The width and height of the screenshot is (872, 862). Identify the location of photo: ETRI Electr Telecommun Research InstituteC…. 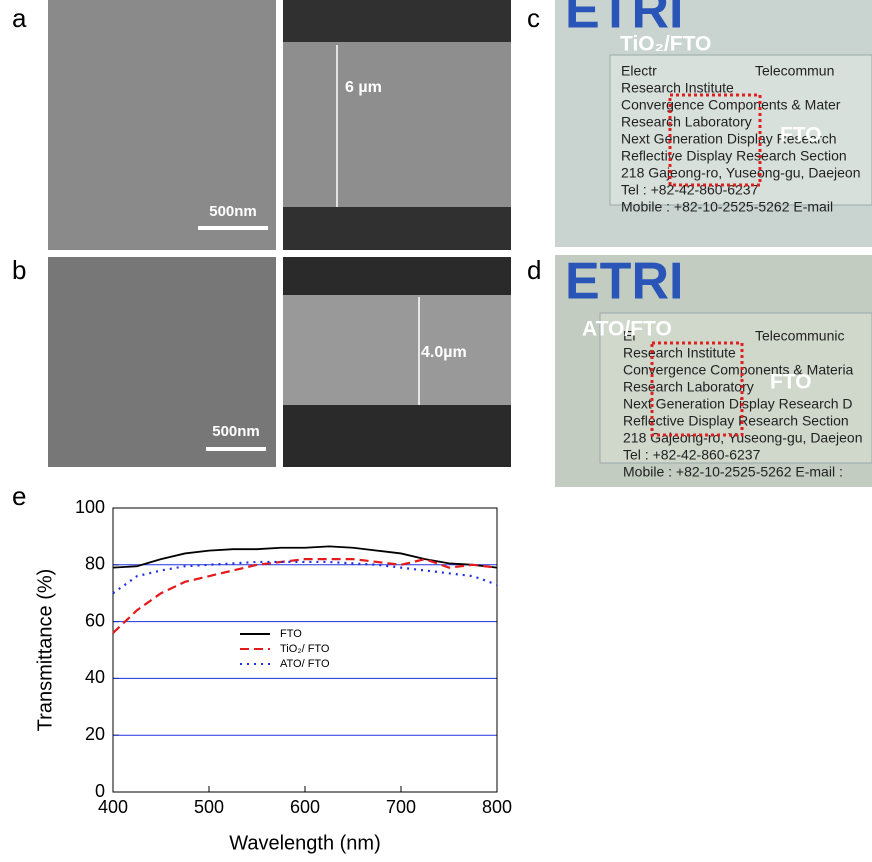
(713, 123).